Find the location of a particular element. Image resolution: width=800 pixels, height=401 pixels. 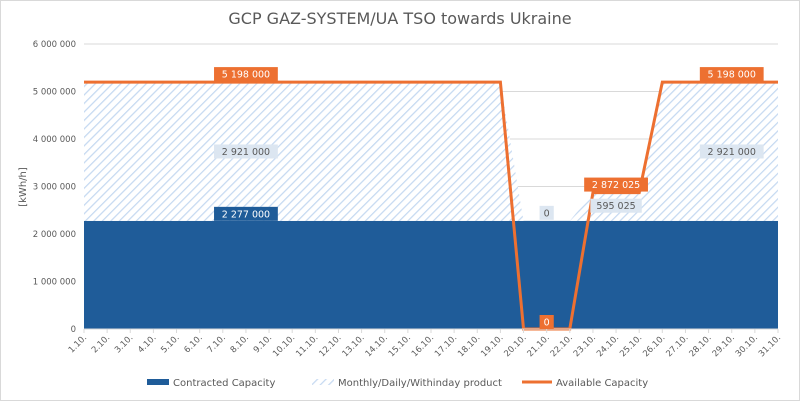

x-tick-label: 24.10. is located at coordinates (608, 346).